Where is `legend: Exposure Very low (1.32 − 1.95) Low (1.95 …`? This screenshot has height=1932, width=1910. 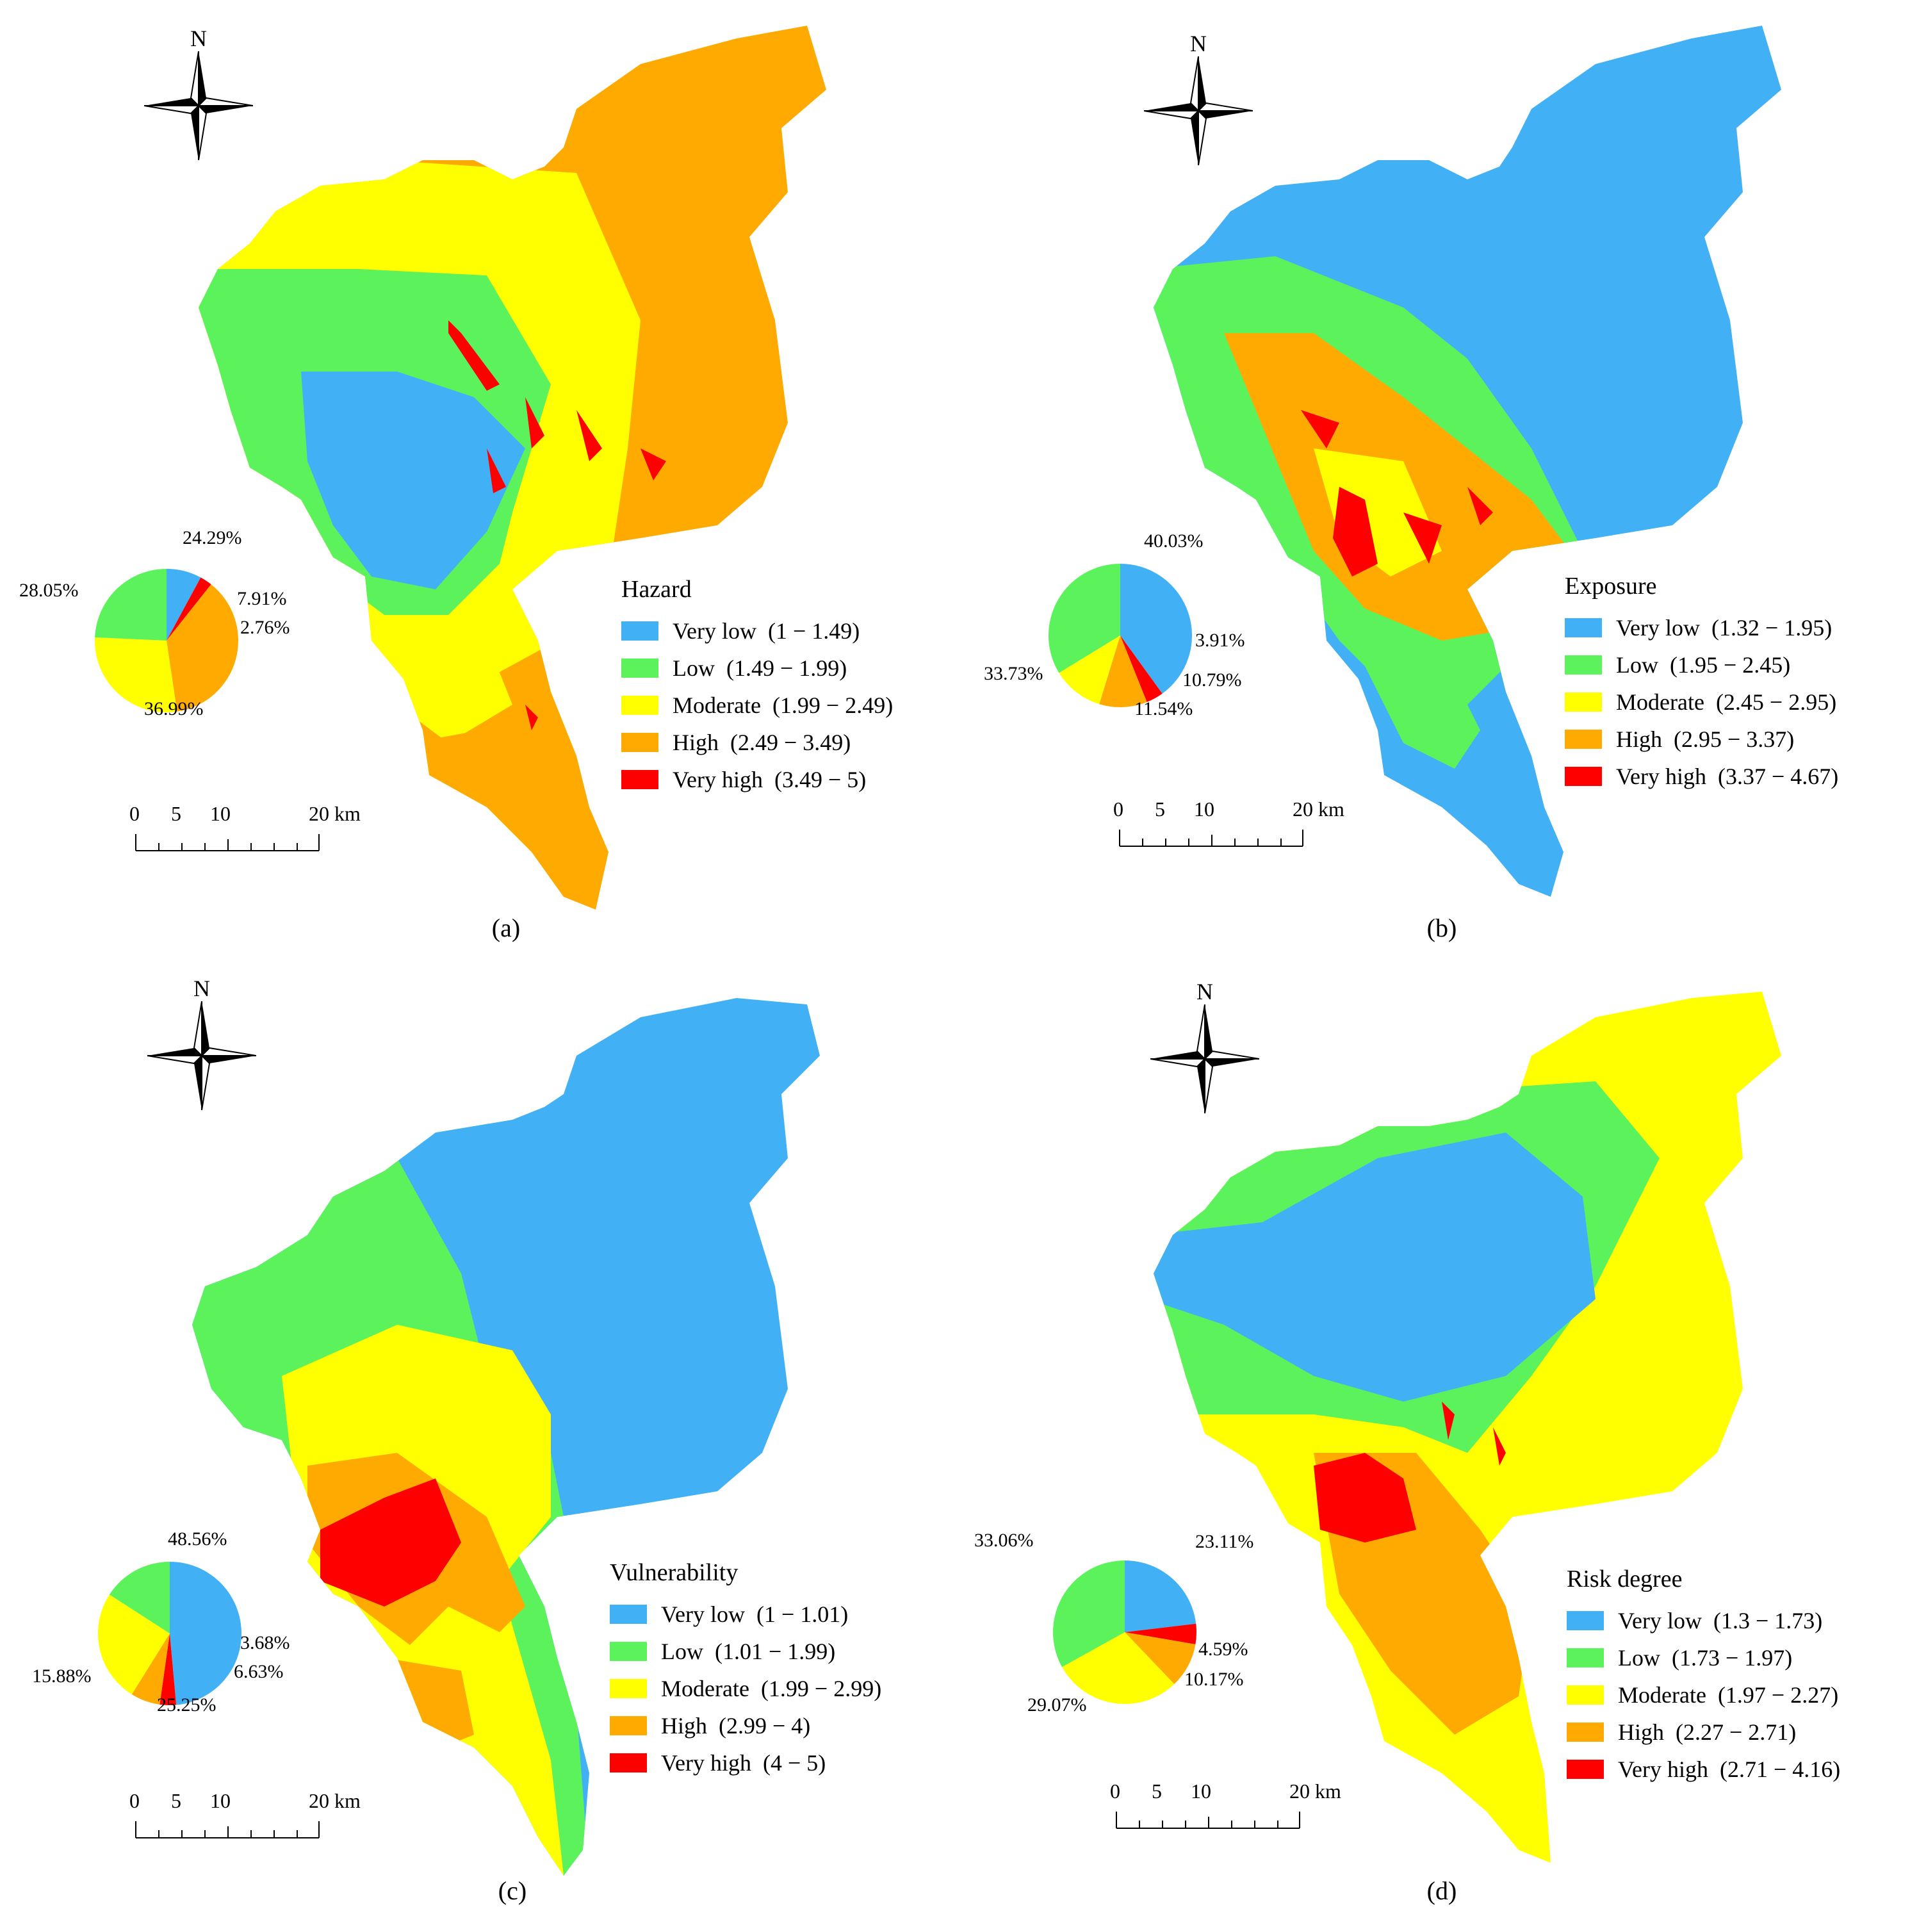
legend: Exposure Very low (1.32 − 1.95) Low (1.95 … is located at coordinates (1702, 683).